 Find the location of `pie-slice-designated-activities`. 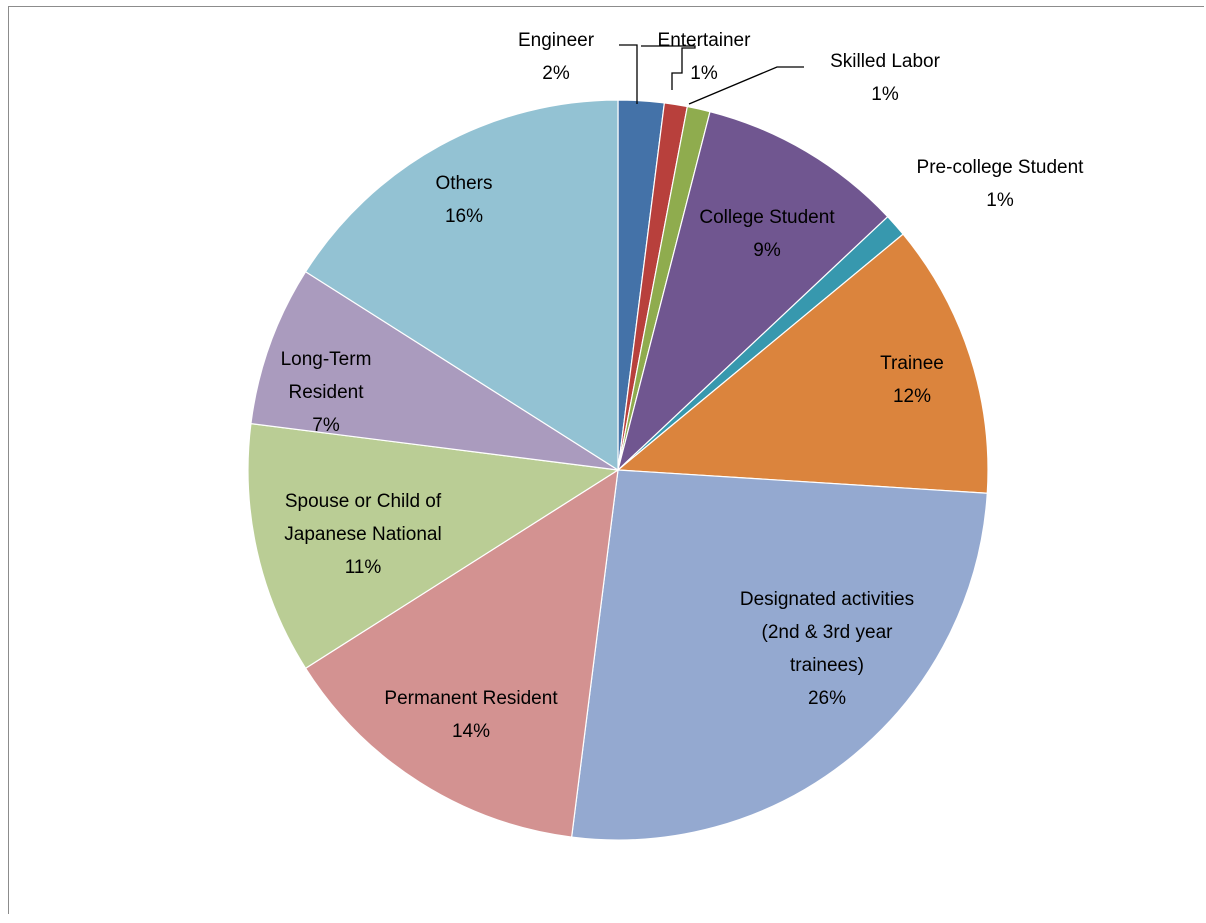

pie-slice-designated-activities is located at coordinates (779, 655).